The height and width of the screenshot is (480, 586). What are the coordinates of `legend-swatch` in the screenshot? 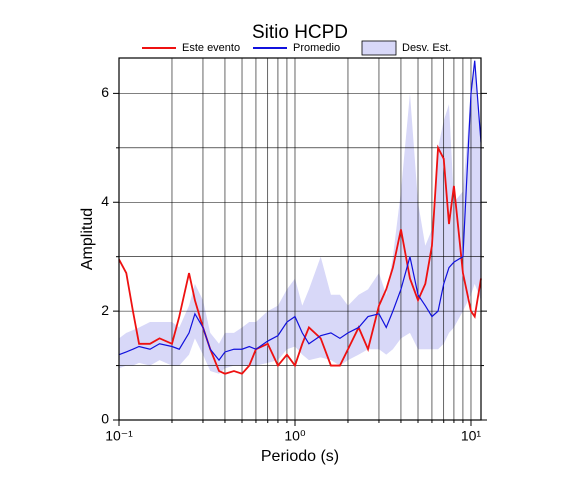 It's located at (379, 48).